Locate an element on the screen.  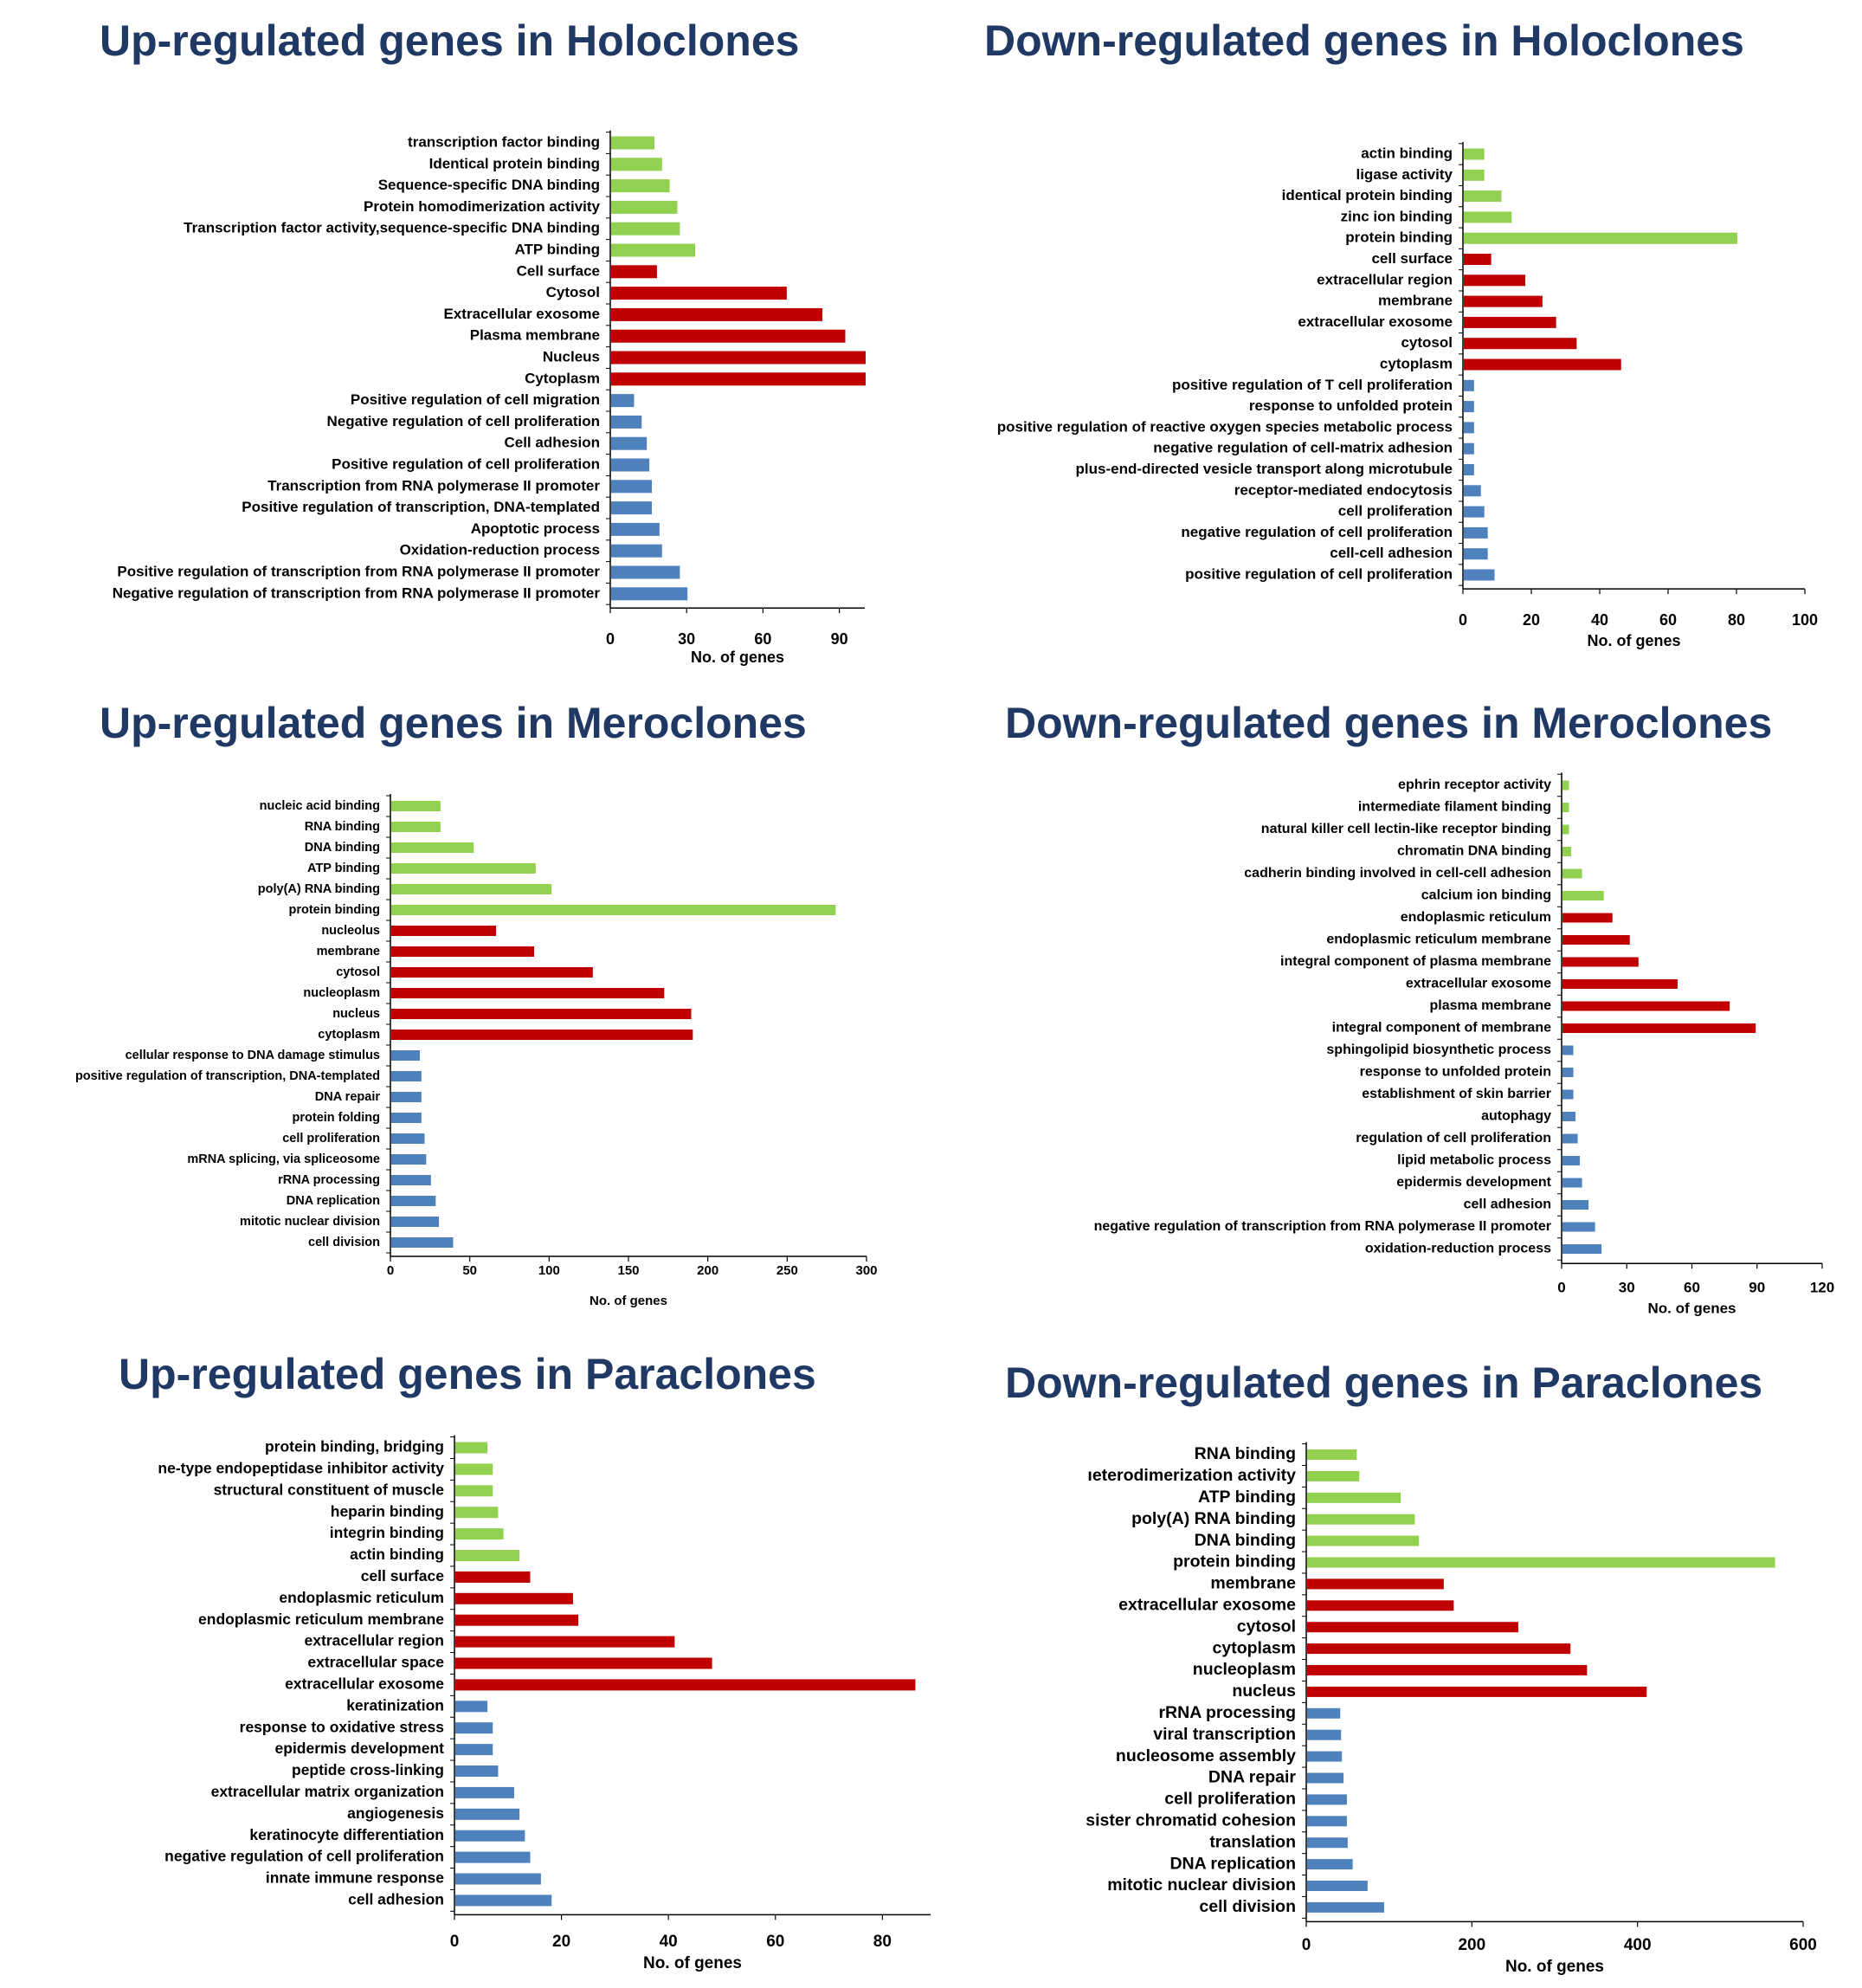
category-label: cell surface is located at coordinates (1412, 258).